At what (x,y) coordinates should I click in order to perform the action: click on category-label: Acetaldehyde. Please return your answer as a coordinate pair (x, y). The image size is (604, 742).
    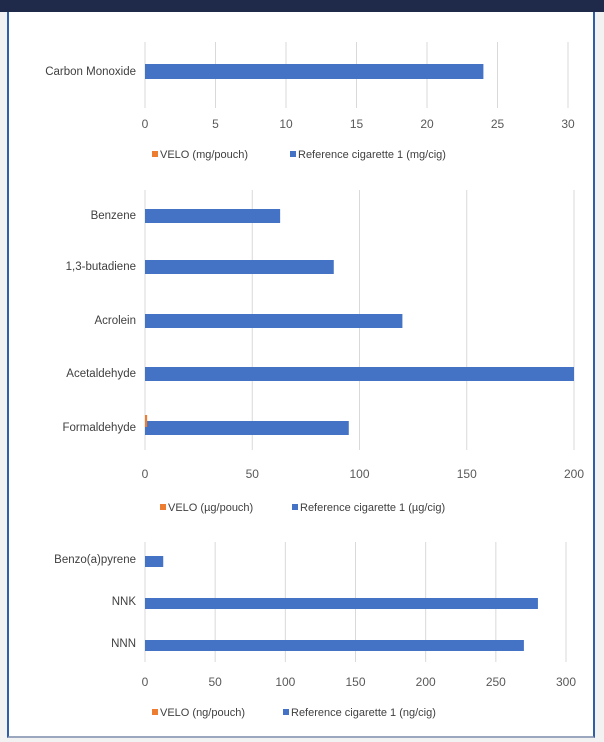
    Looking at the image, I should click on (101, 374).